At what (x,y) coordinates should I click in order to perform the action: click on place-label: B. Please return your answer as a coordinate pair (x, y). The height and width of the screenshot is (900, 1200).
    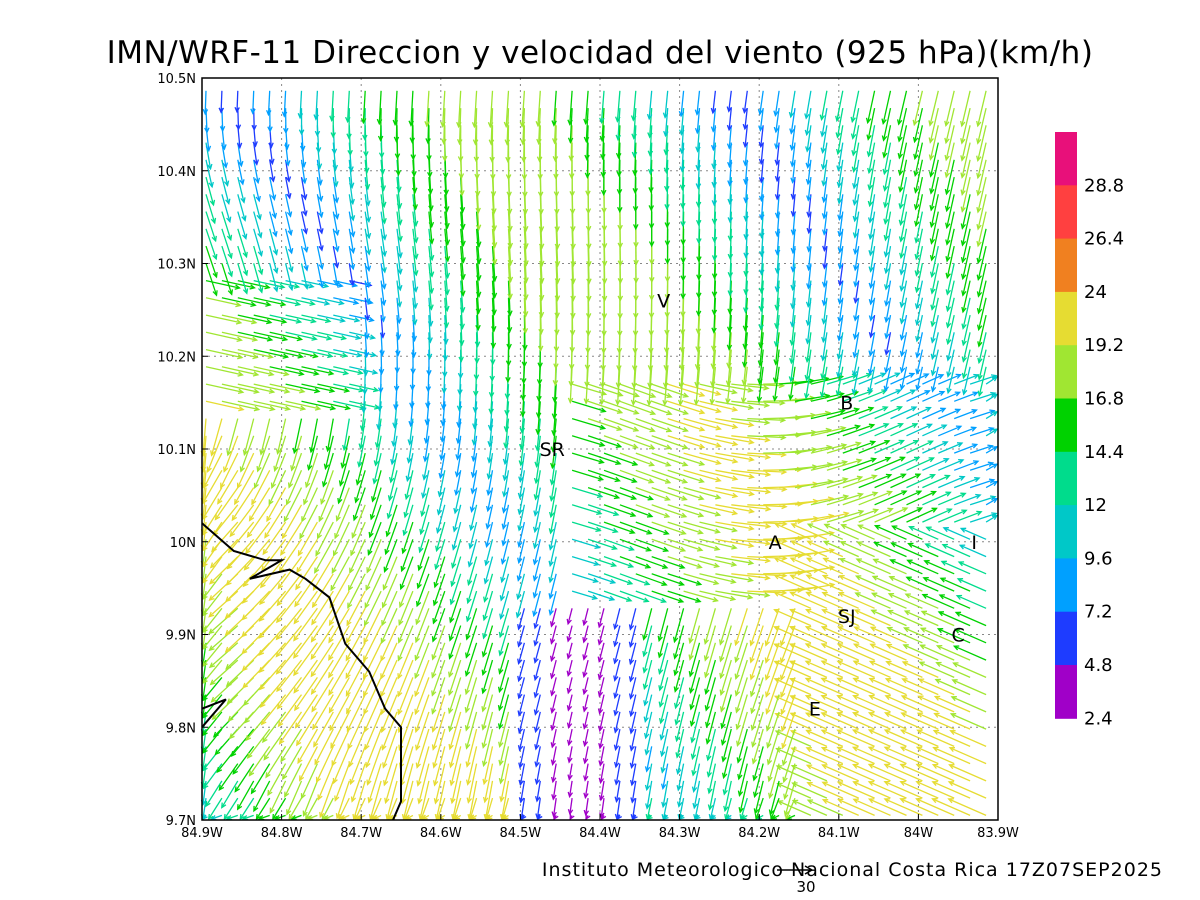
    Looking at the image, I should click on (846, 404).